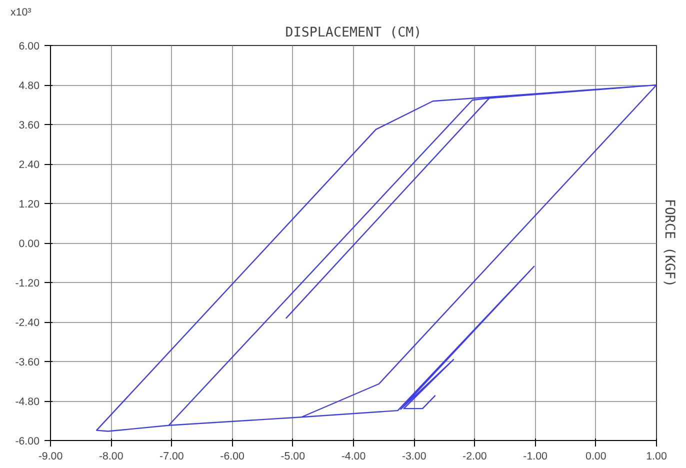 Image resolution: width=686 pixels, height=468 pixels. Describe the element at coordinates (414, 456) in the screenshot. I see `x-tick-label: -3.00` at that location.